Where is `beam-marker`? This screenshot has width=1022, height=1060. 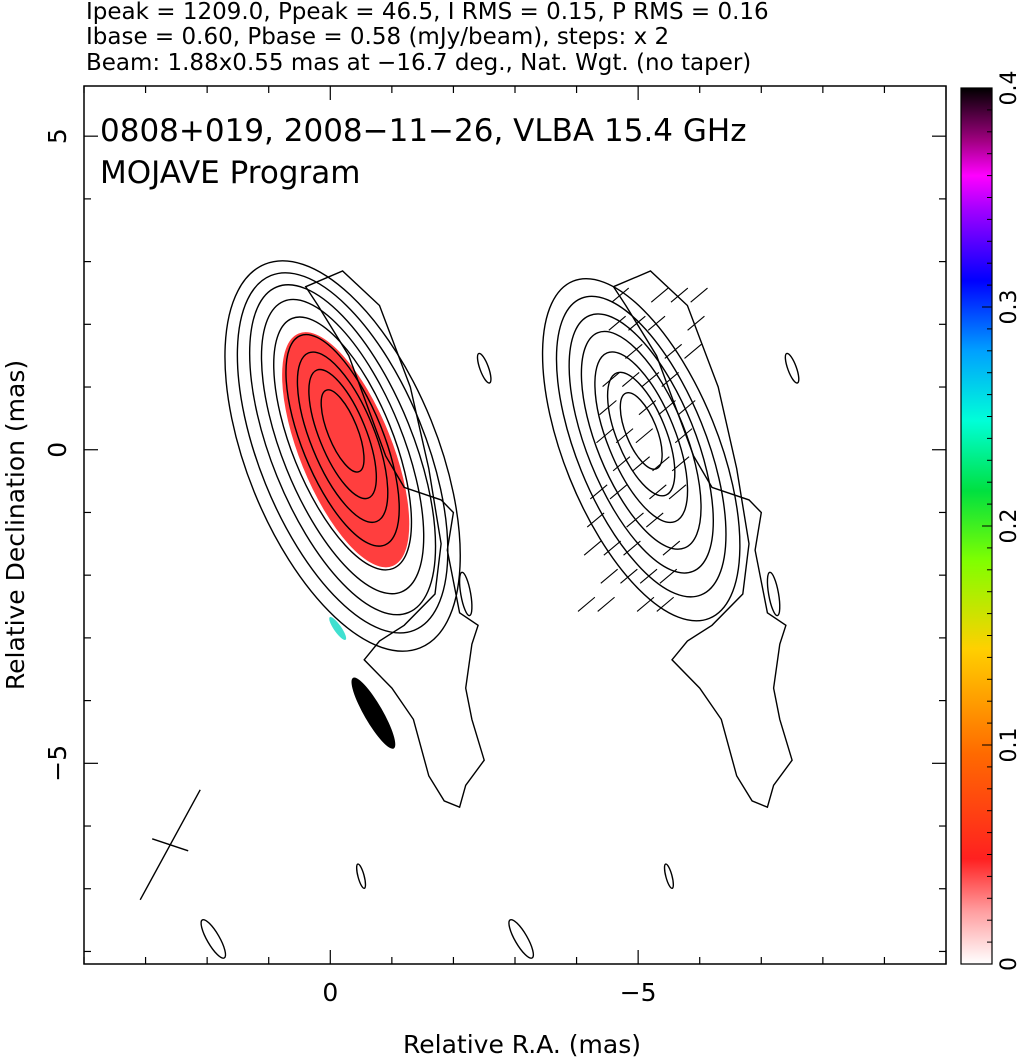
beam-marker is located at coordinates (170, 845).